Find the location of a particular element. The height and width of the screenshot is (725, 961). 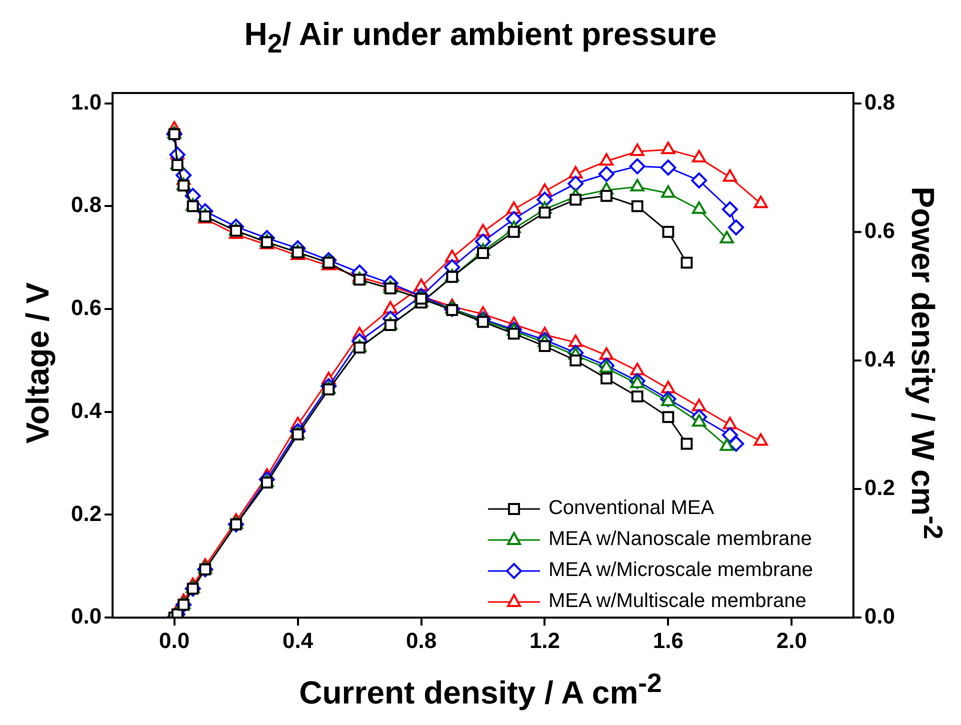

legend-label: Conventional MEA is located at coordinates (631, 508).